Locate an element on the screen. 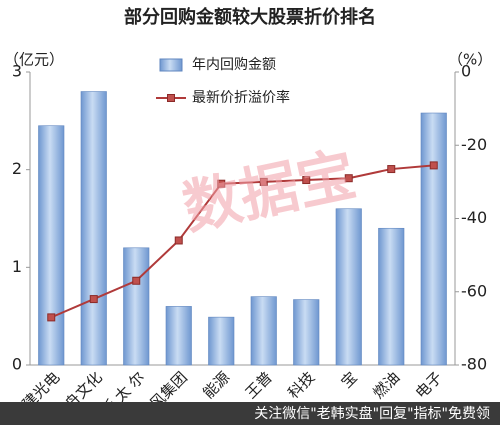 Image resolution: width=500 pixels, height=425 pixels. watermark: 数据宝 is located at coordinates (269, 191).